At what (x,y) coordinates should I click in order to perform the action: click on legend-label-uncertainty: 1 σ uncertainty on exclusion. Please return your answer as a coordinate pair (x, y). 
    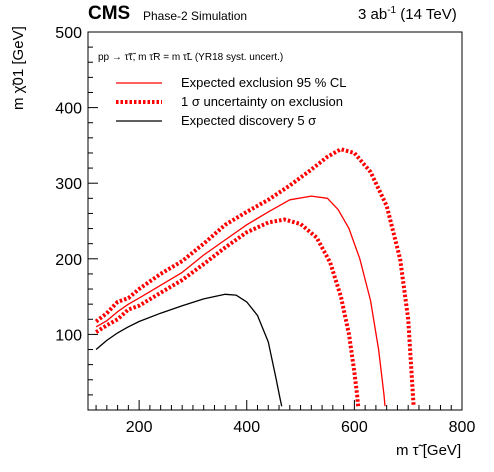
    Looking at the image, I should click on (262, 101).